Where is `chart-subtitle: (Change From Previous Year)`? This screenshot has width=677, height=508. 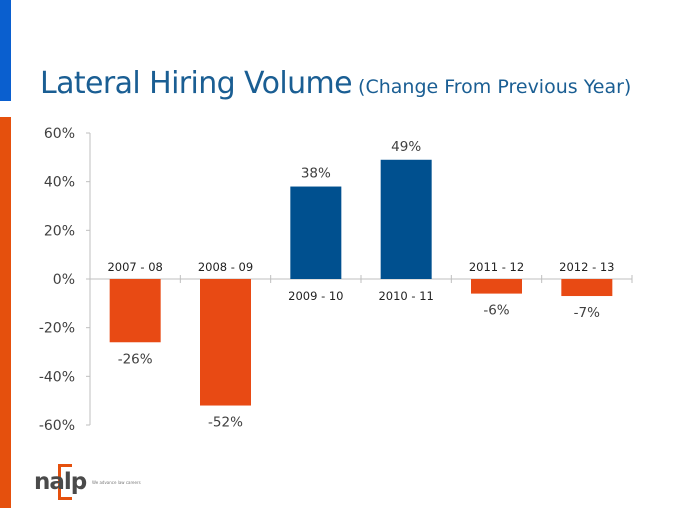 chart-subtitle: (Change From Previous Year) is located at coordinates (495, 87).